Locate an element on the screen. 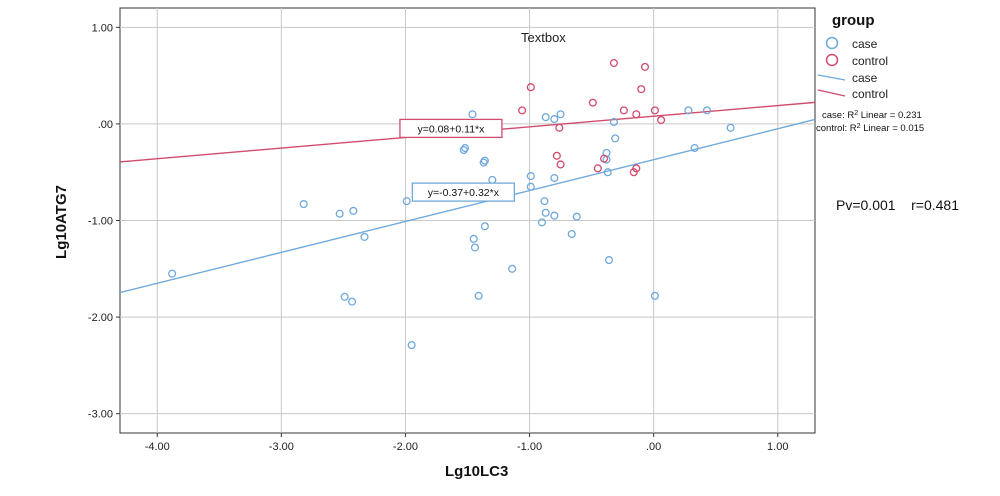  fit-equation-text: y=-0.37+0.32*x is located at coordinates (464, 193).